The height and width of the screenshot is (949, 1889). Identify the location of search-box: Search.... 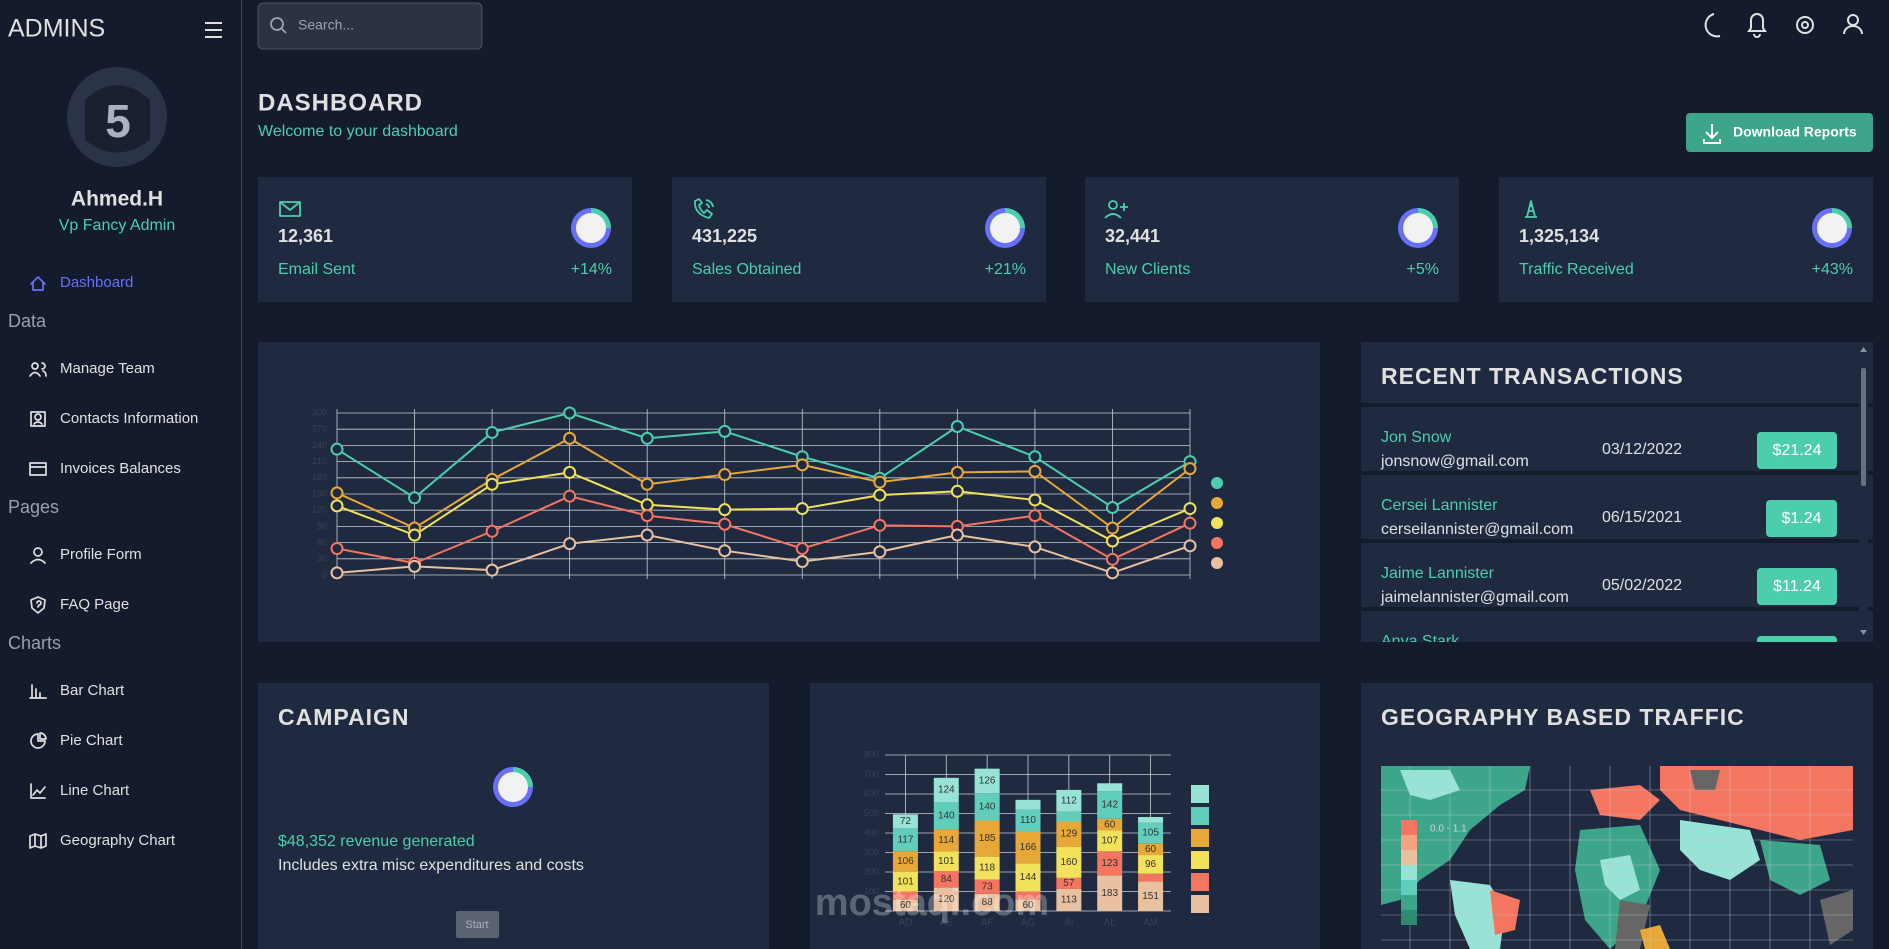
(370, 26).